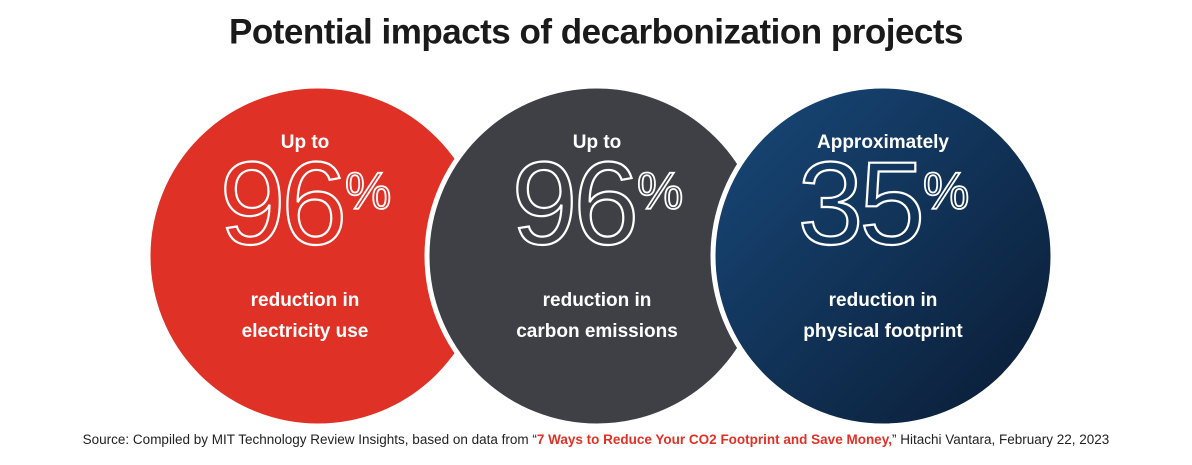 This screenshot has height=465, width=1192. Describe the element at coordinates (883, 331) in the screenshot. I see `description: physical footprint` at that location.